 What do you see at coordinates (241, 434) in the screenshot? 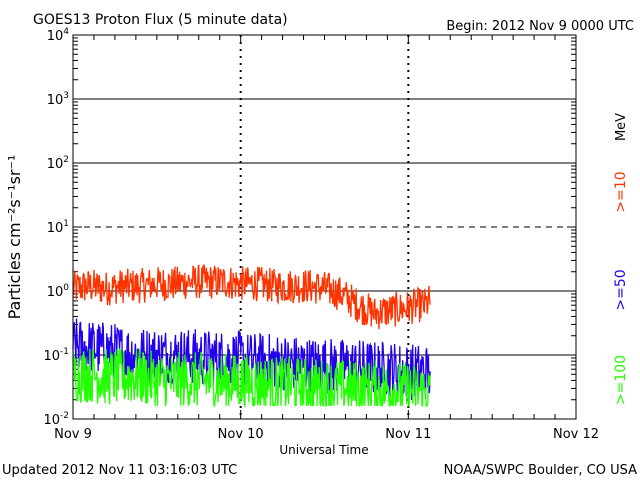
I see `x-tick-label: Nov 10` at bounding box center [241, 434].